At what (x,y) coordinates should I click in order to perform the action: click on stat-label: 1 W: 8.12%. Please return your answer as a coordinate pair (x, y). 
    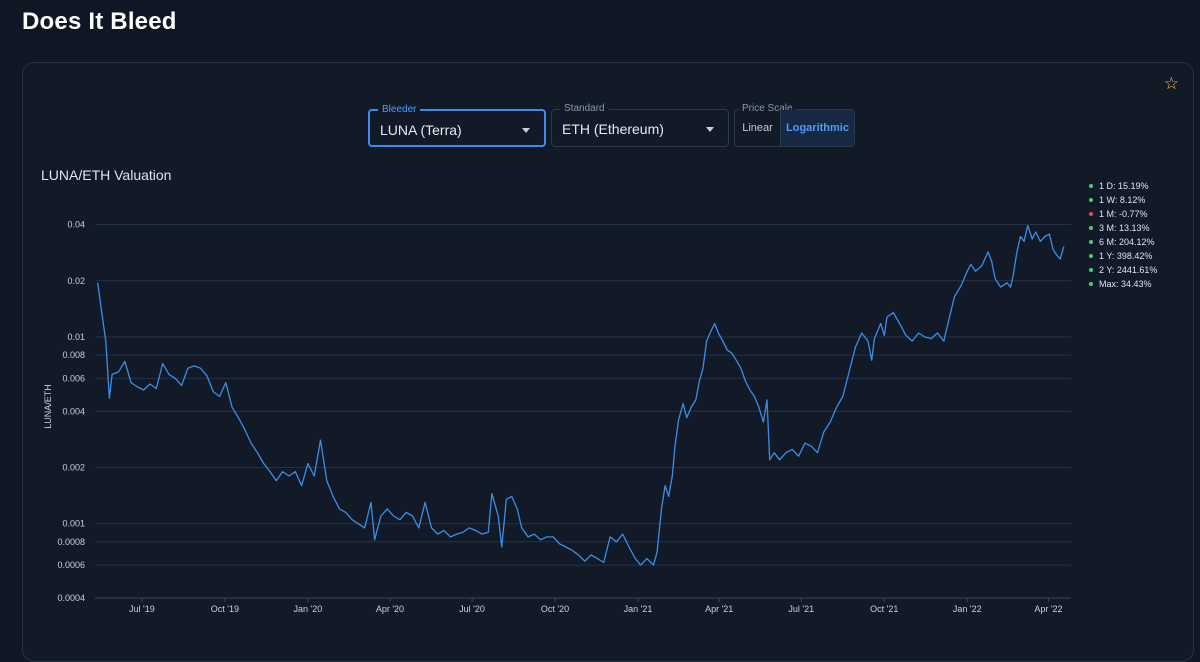
    Looking at the image, I should click on (1122, 200).